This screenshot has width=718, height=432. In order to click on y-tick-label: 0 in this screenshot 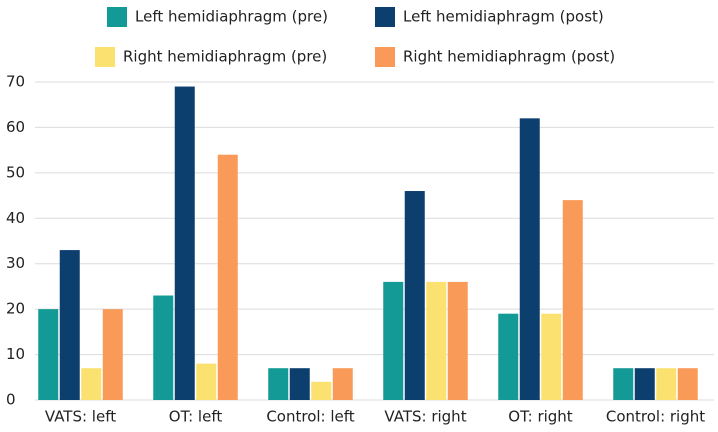, I will do `click(11, 400)`.